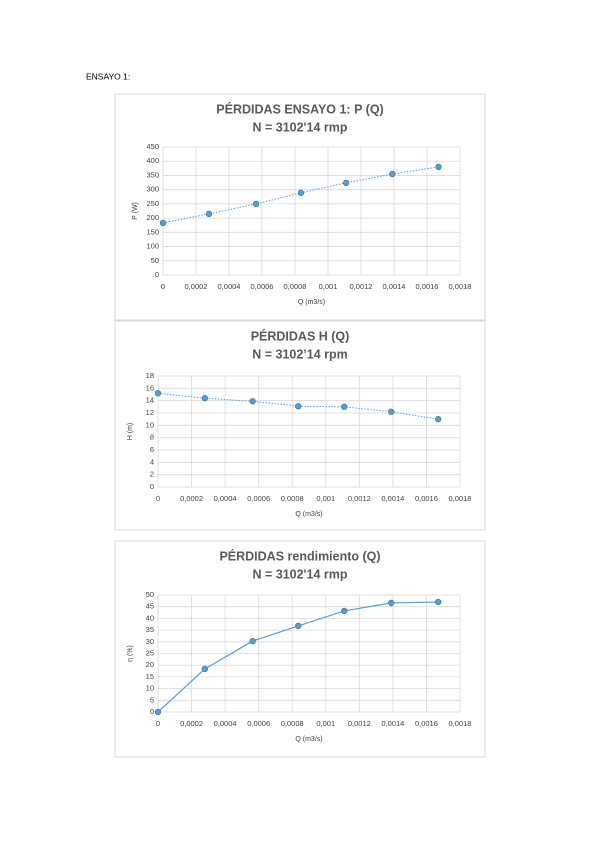 This screenshot has width=599, height=848. I want to click on y-tick-label: 8, so click(152, 437).